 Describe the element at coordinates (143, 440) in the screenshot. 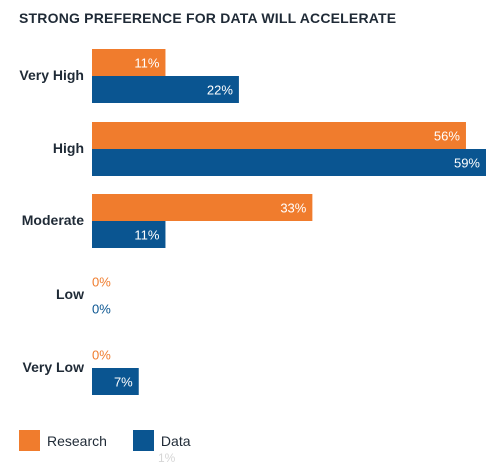

I see `legend-swatch-data` at that location.